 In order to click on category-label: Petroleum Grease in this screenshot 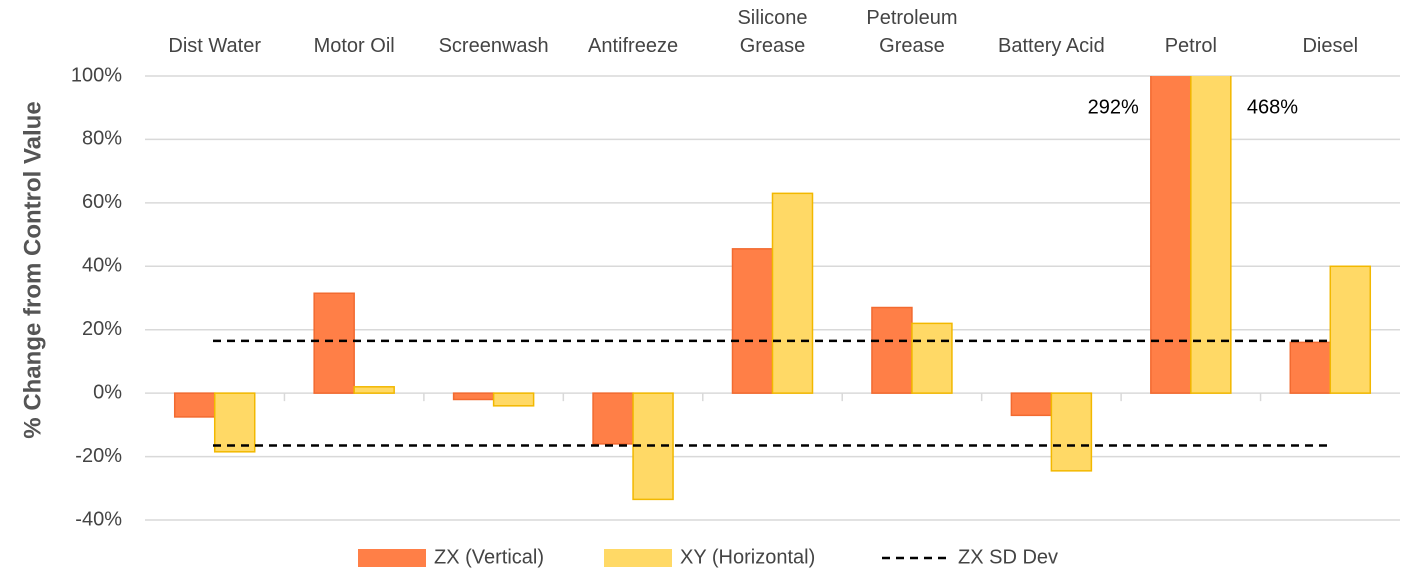, I will do `click(912, 32)`.